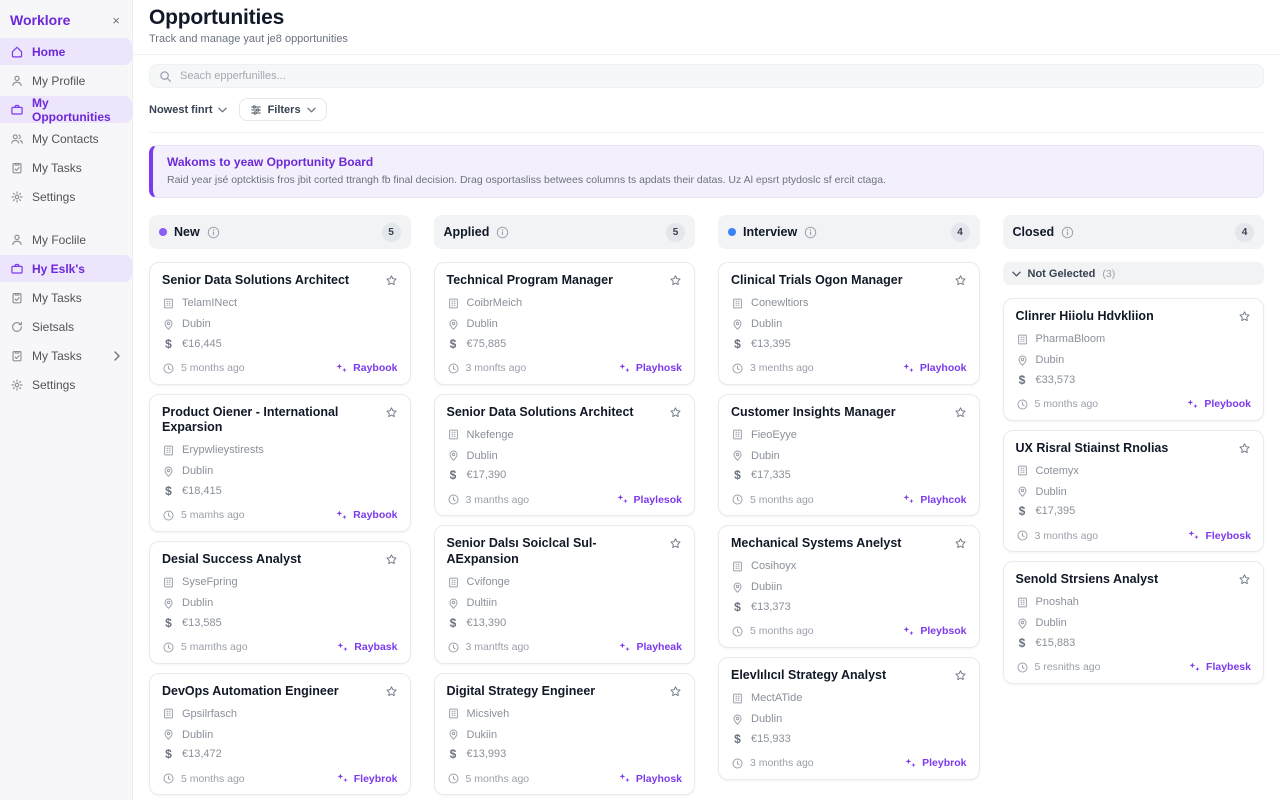 The height and width of the screenshot is (800, 1280). What do you see at coordinates (482, 734) in the screenshot?
I see `location: Dukiin` at bounding box center [482, 734].